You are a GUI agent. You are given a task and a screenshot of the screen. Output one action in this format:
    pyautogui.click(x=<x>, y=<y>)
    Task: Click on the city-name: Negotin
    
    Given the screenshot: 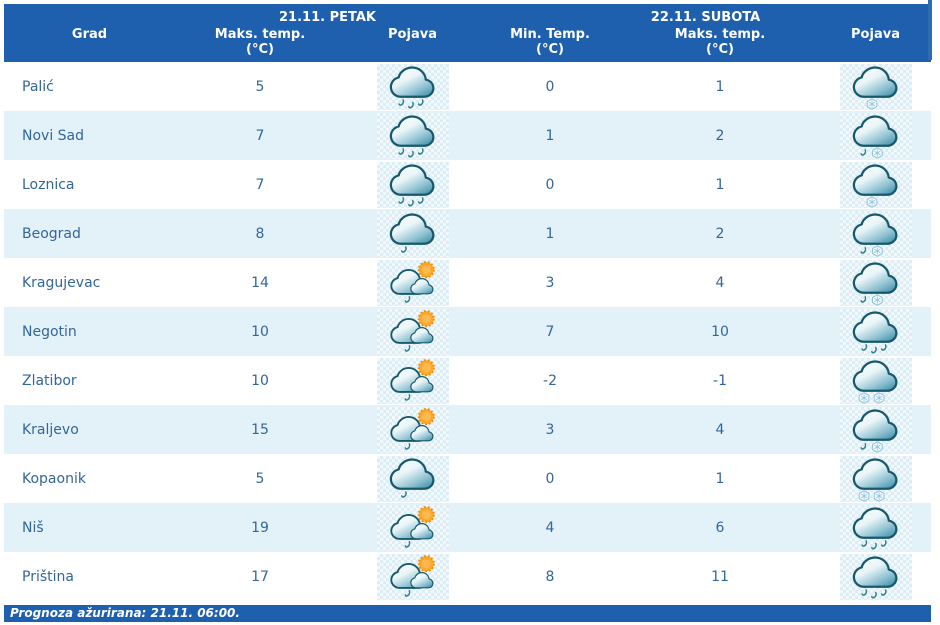 What is the action you would take?
    pyautogui.click(x=49, y=331)
    